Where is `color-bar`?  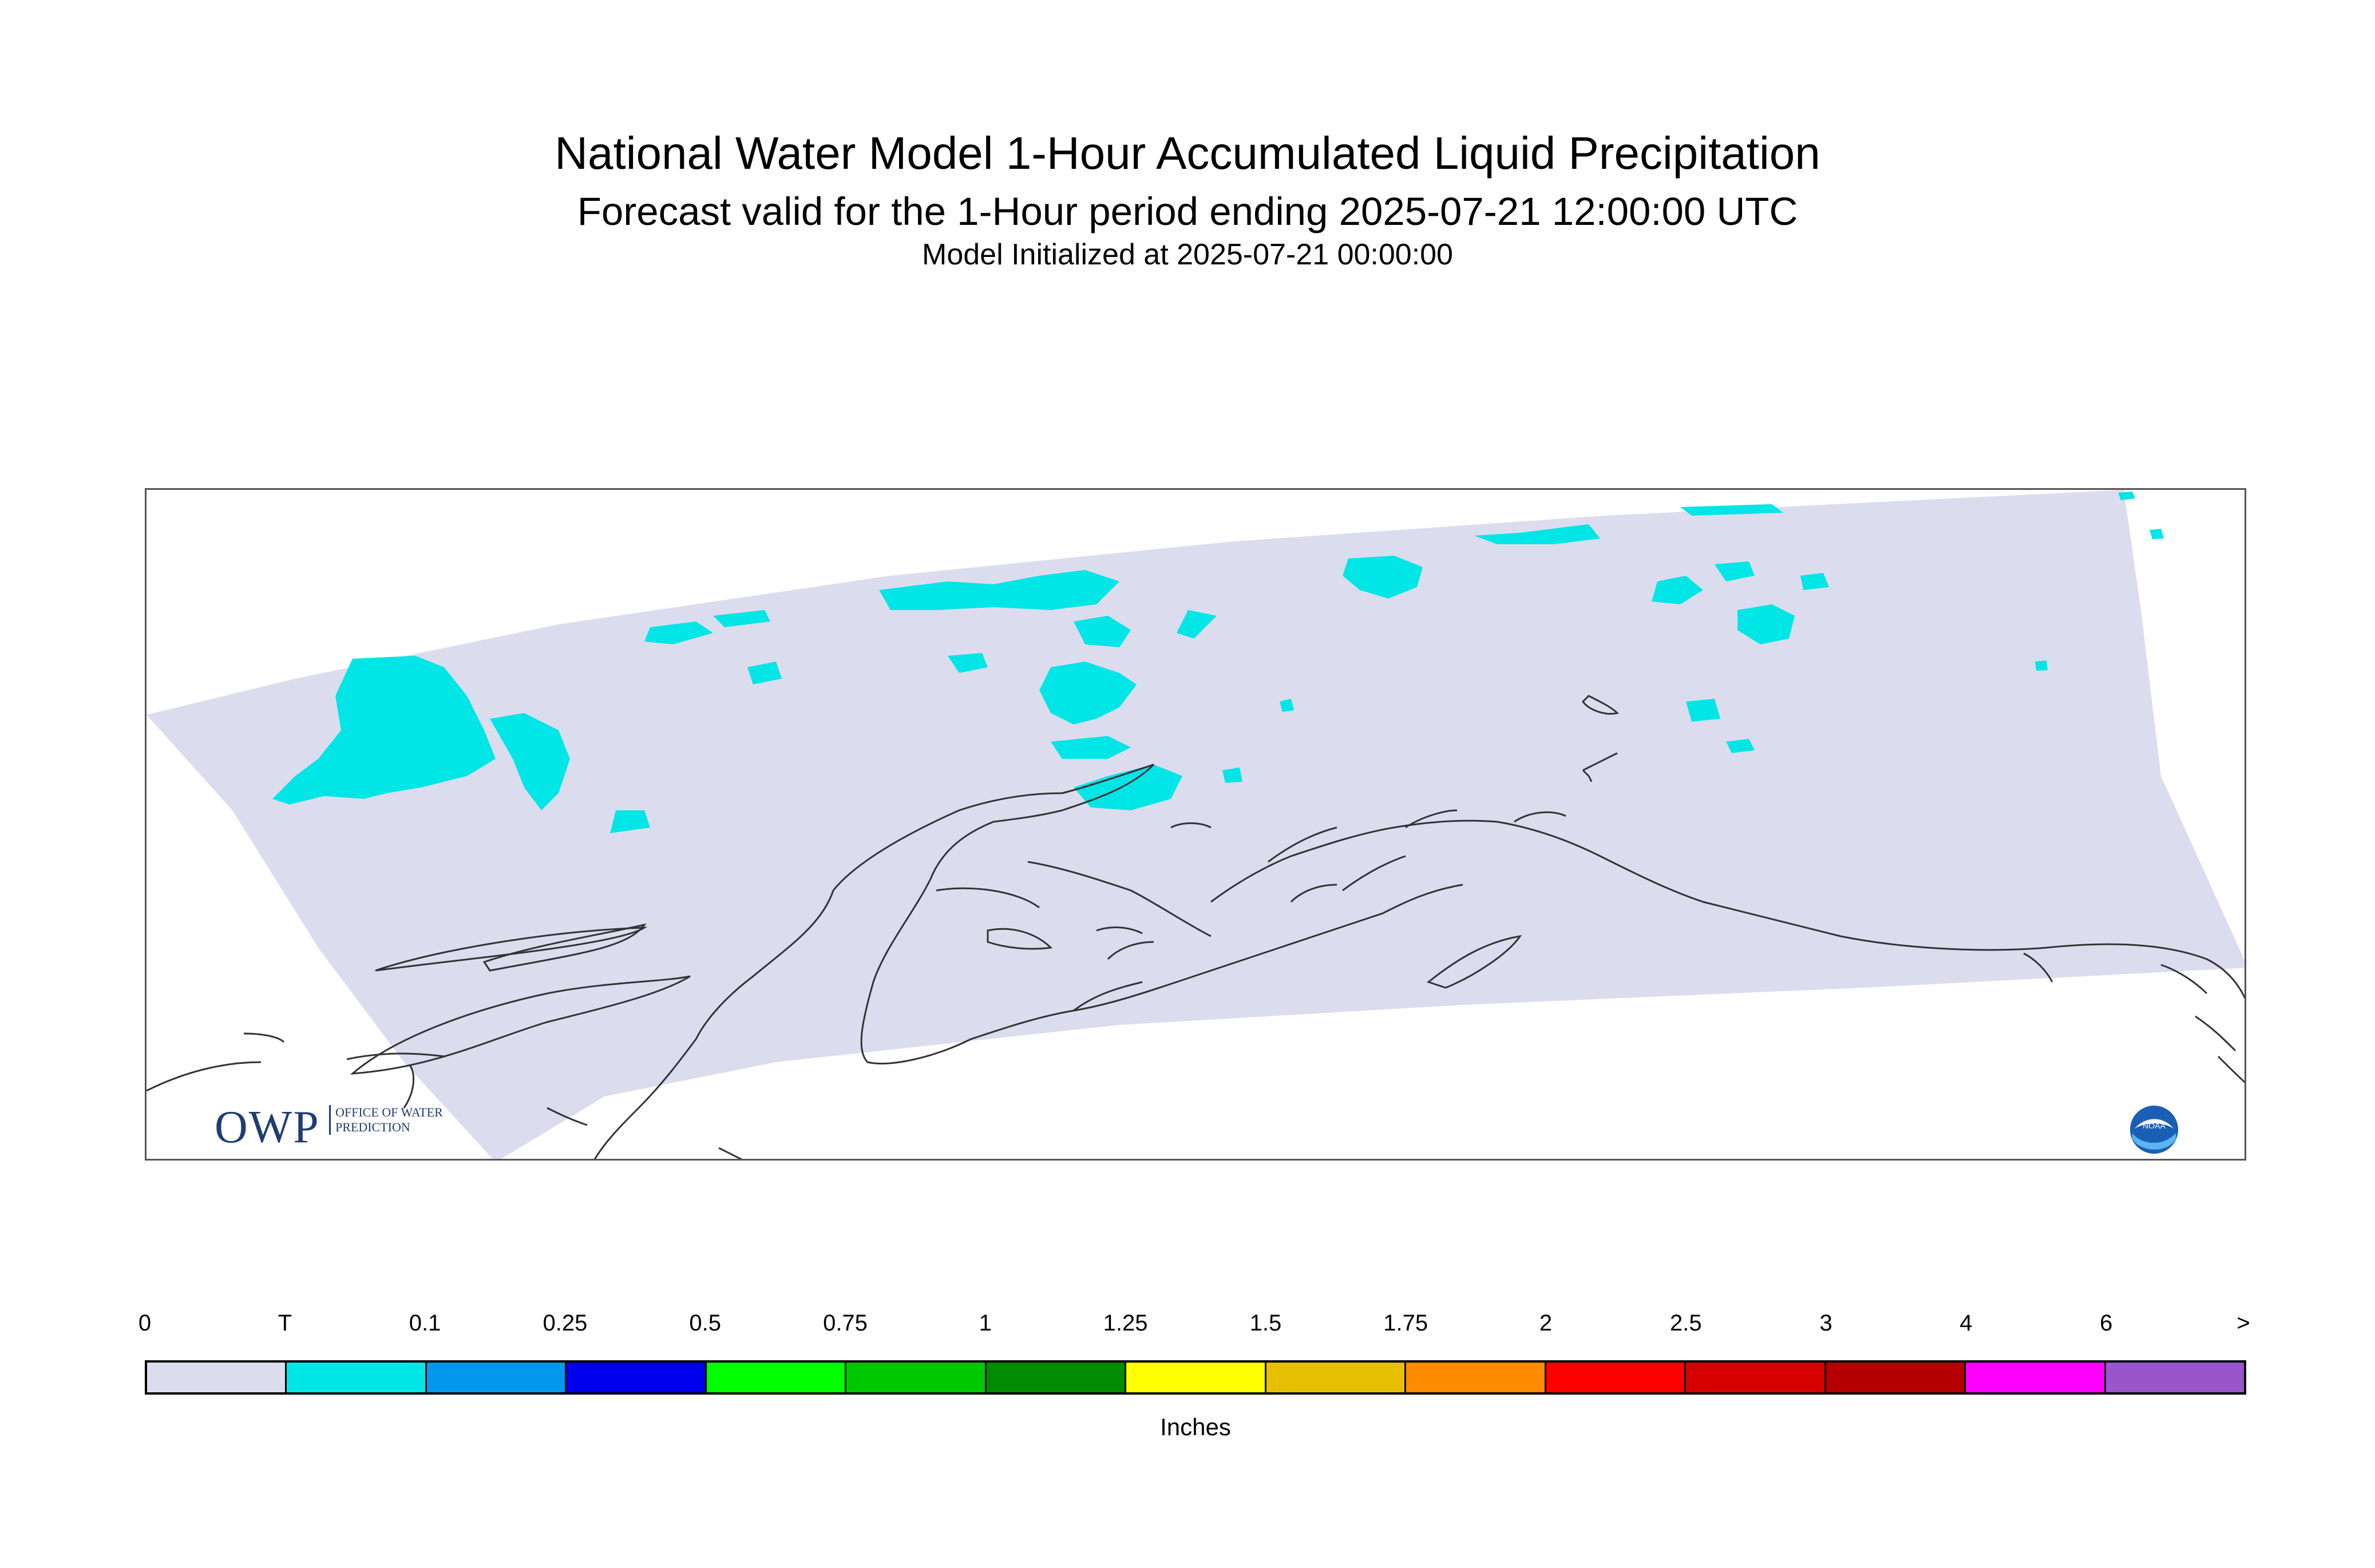 color-bar is located at coordinates (1196, 1377).